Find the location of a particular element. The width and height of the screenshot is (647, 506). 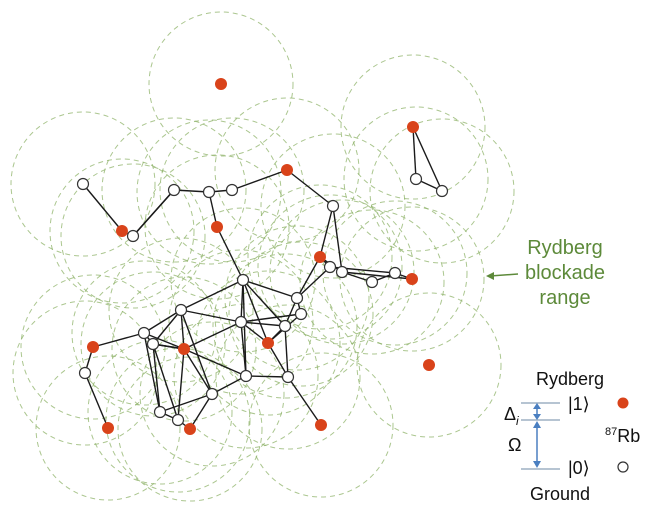

ket-one-label: |1⟩ is located at coordinates (579, 404).